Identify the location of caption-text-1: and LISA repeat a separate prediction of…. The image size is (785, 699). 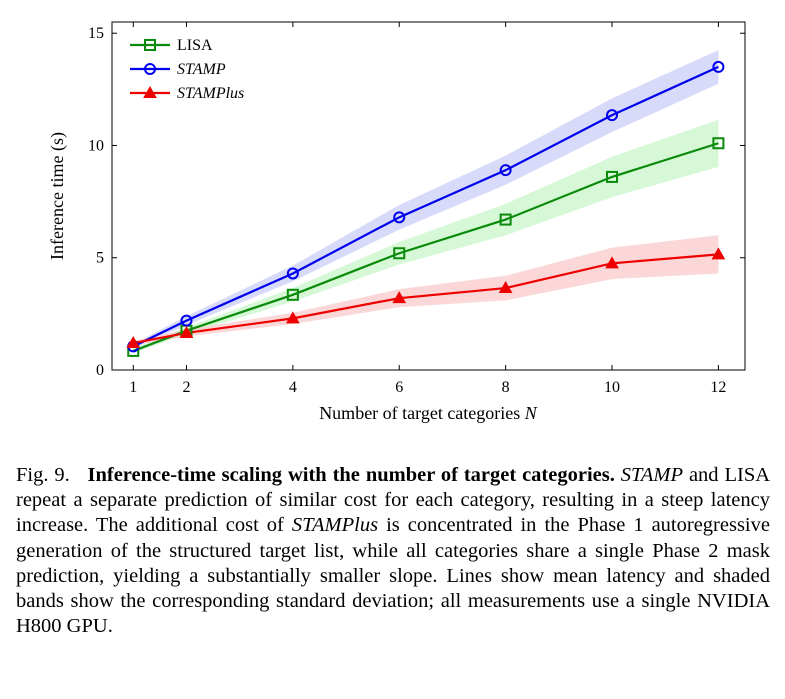
(393, 500).